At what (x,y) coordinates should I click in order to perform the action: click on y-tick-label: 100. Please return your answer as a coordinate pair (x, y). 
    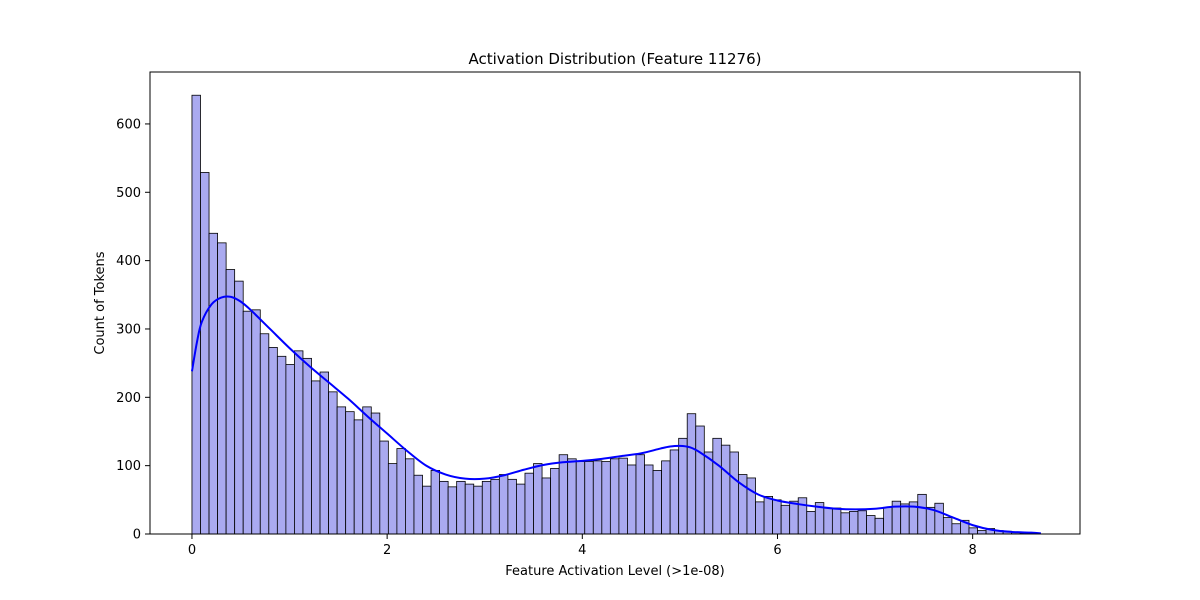
    Looking at the image, I should click on (128, 466).